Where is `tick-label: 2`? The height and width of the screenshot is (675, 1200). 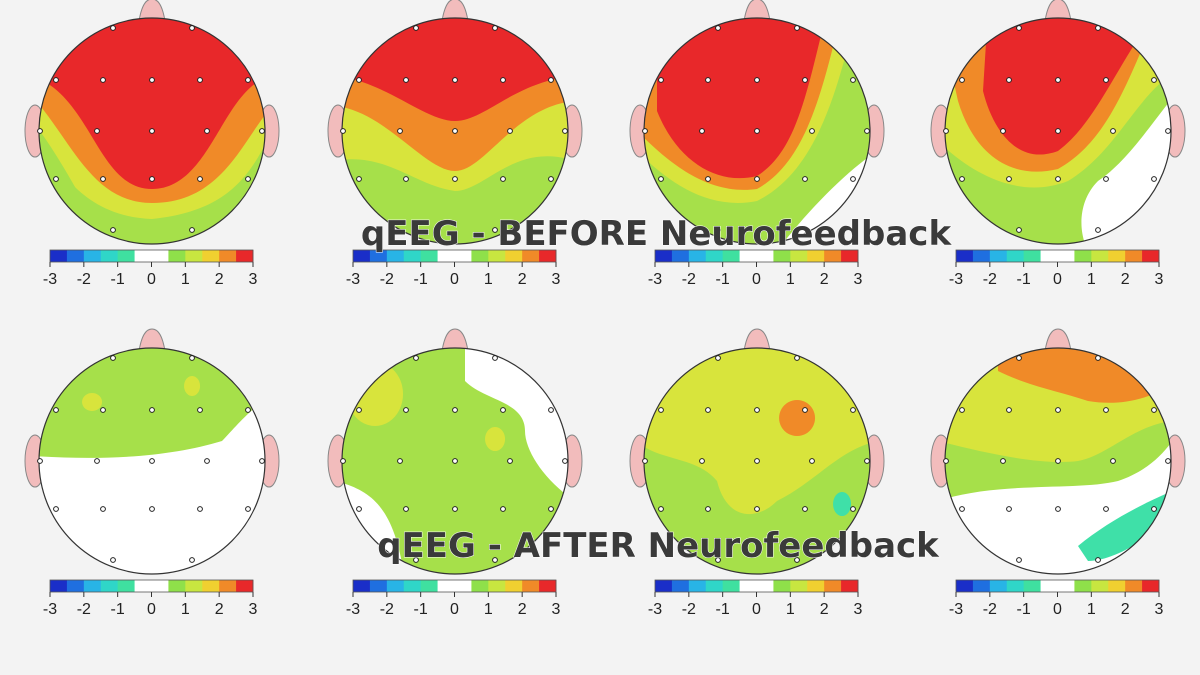 tick-label: 2 is located at coordinates (1125, 609).